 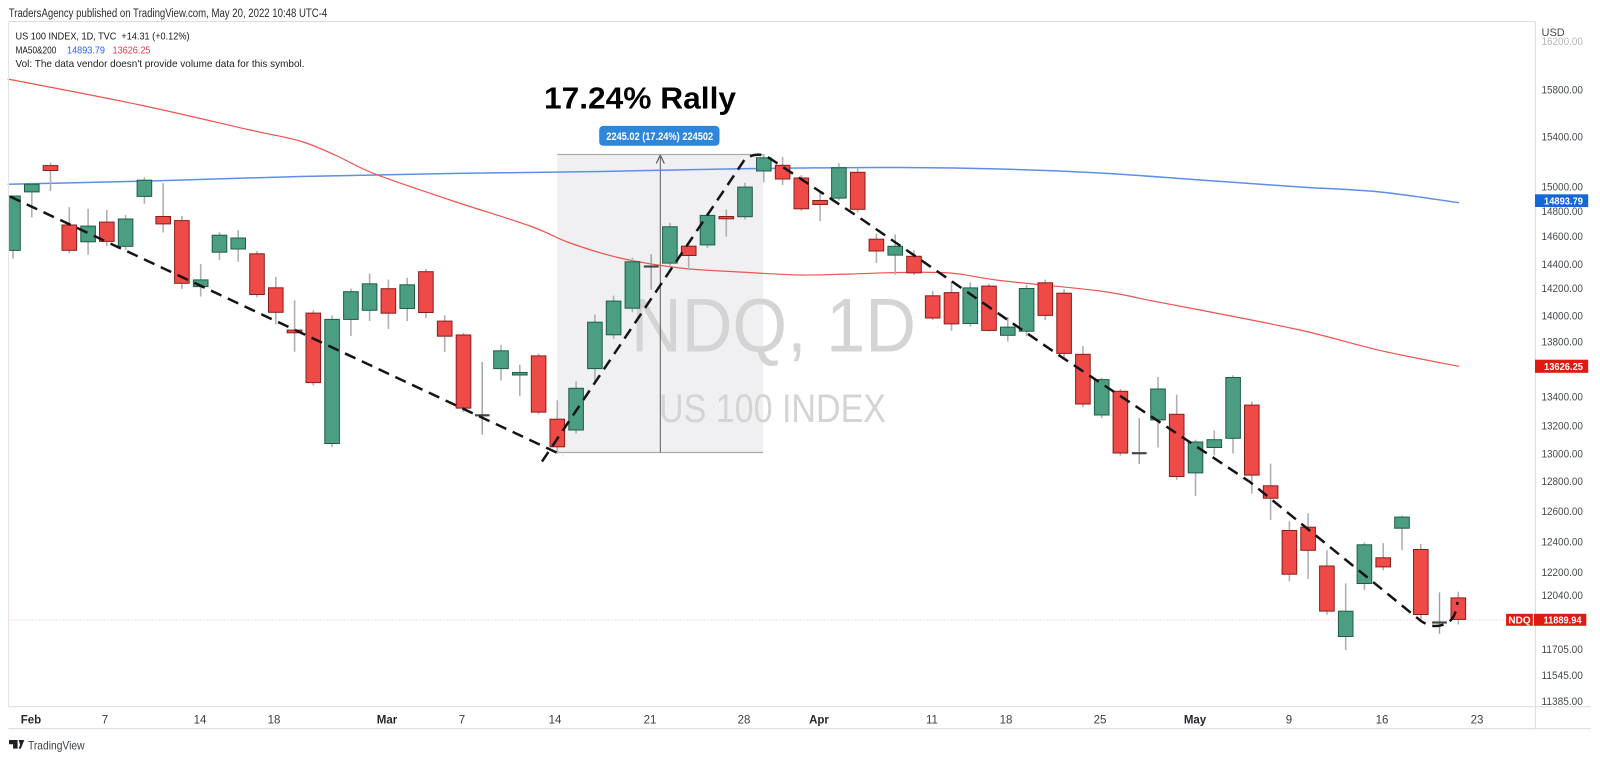 I want to click on svg-text: 23, so click(x=1477, y=721).